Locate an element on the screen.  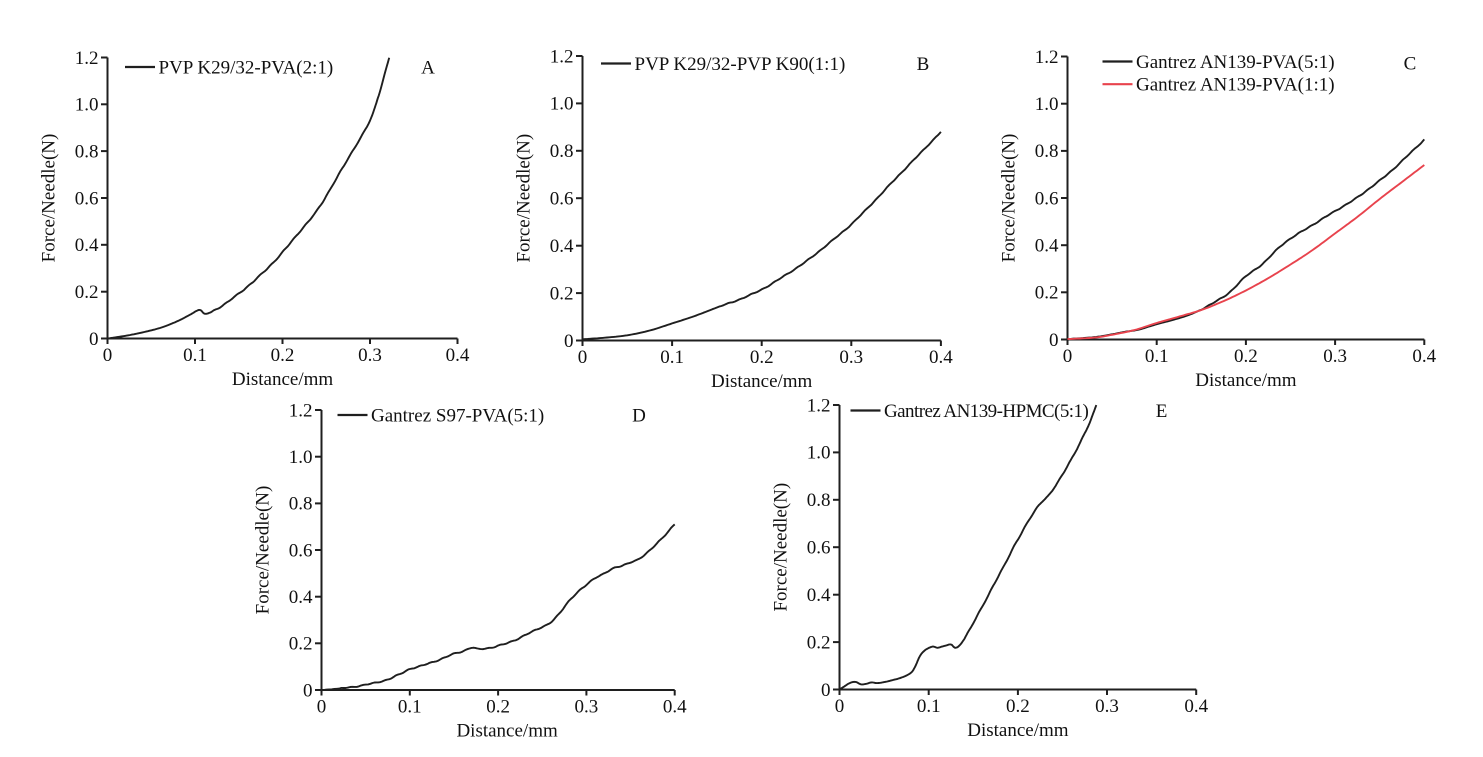
svg-text: E is located at coordinates (1162, 411).